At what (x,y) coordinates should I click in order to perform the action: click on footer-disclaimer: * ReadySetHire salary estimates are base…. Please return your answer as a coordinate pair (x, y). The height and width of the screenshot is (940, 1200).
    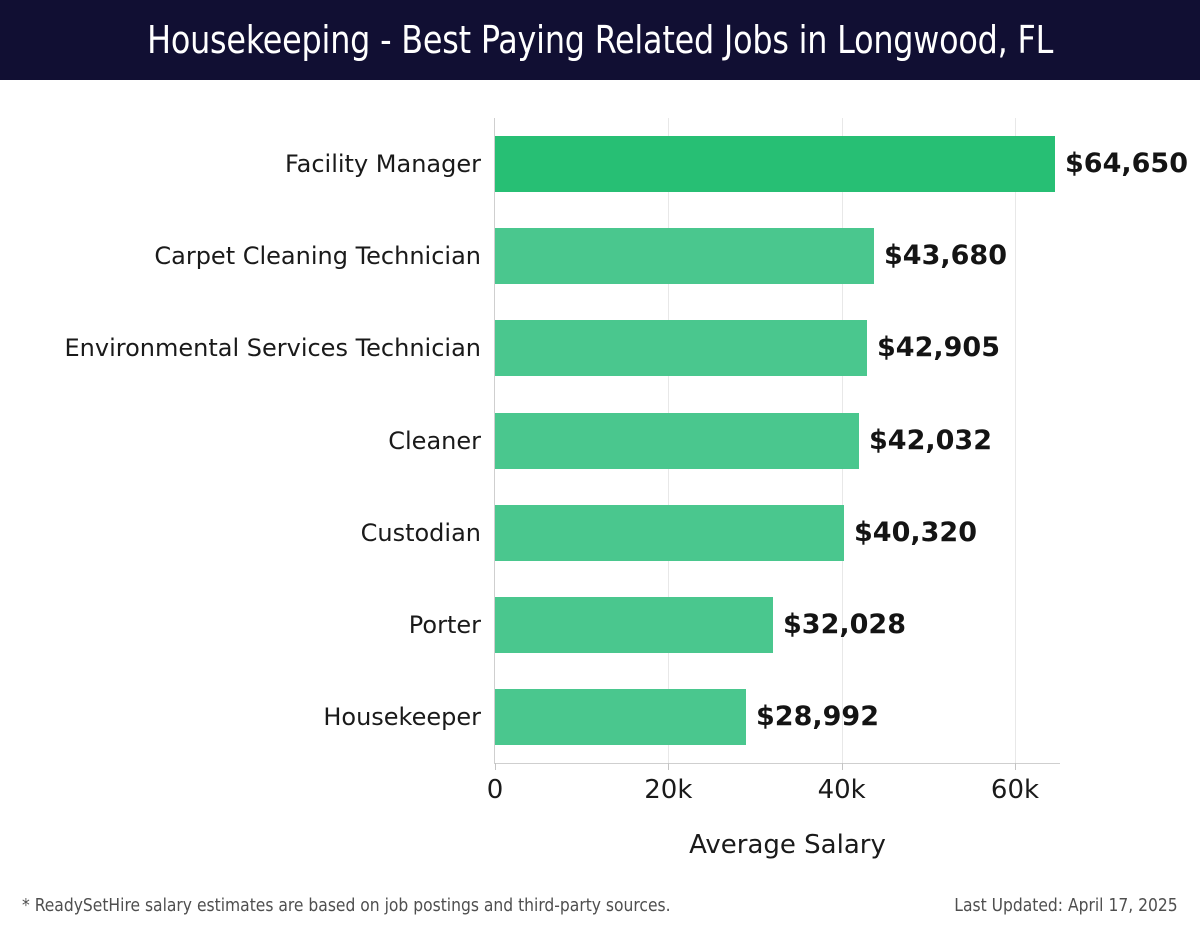
    Looking at the image, I should click on (346, 905).